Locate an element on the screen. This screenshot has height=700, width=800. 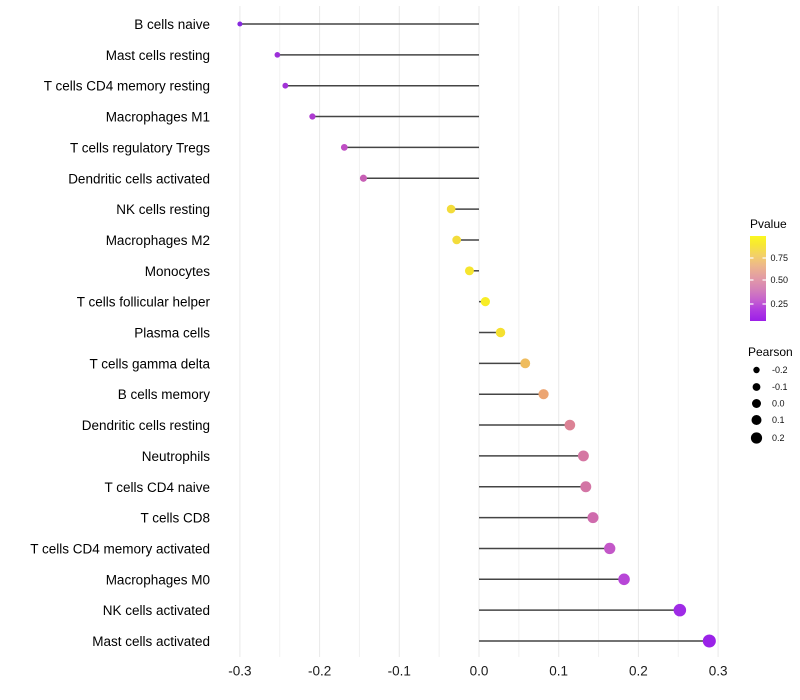
y-axis-label: Macrophages M2 is located at coordinates (158, 240).